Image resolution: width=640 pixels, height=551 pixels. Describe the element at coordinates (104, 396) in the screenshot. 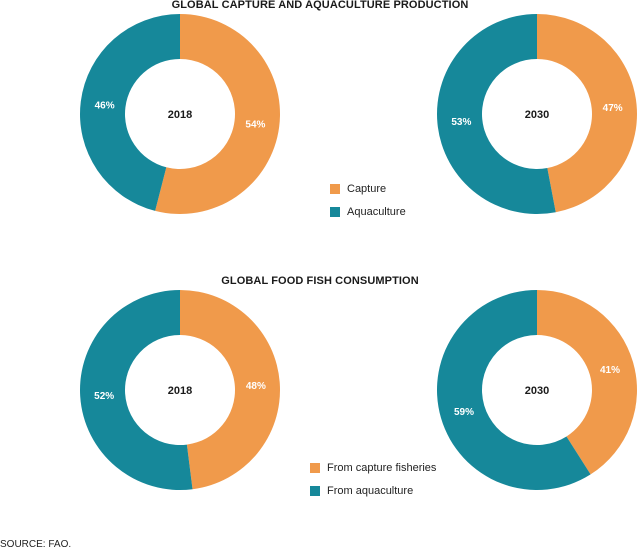

I see `slice-label: 52%` at that location.